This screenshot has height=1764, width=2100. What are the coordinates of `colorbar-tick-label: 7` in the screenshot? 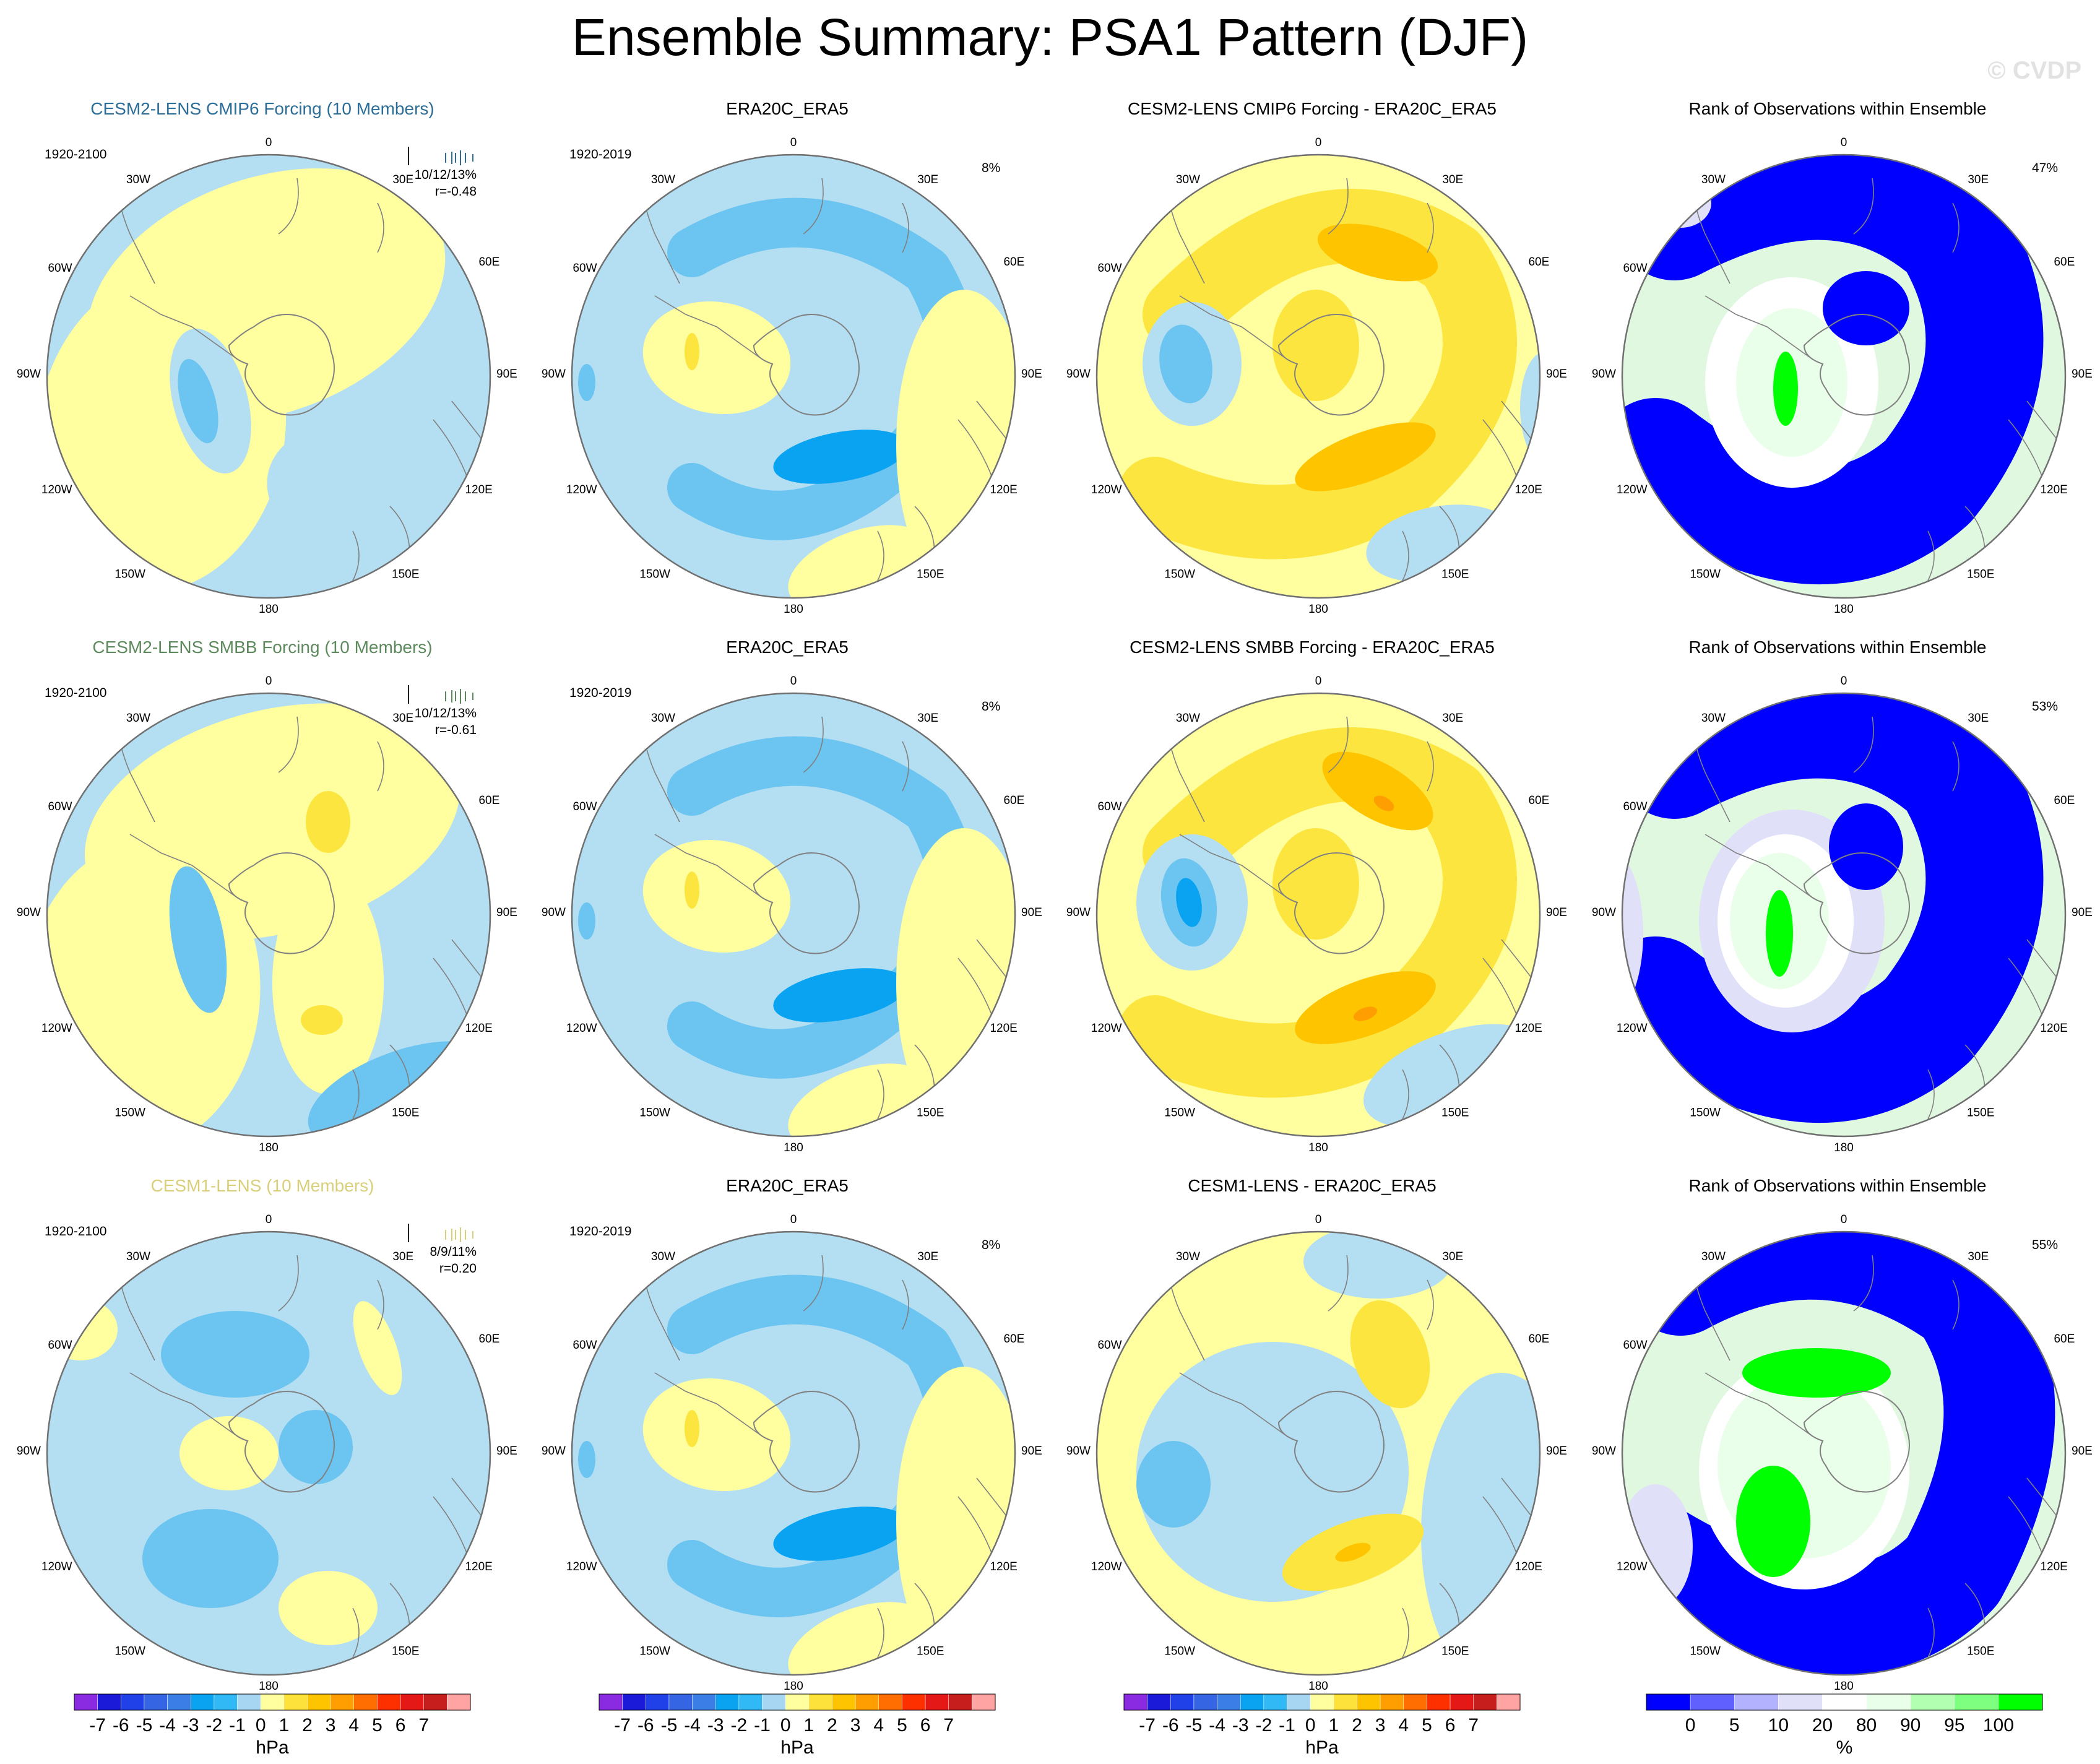 It's located at (423, 1725).